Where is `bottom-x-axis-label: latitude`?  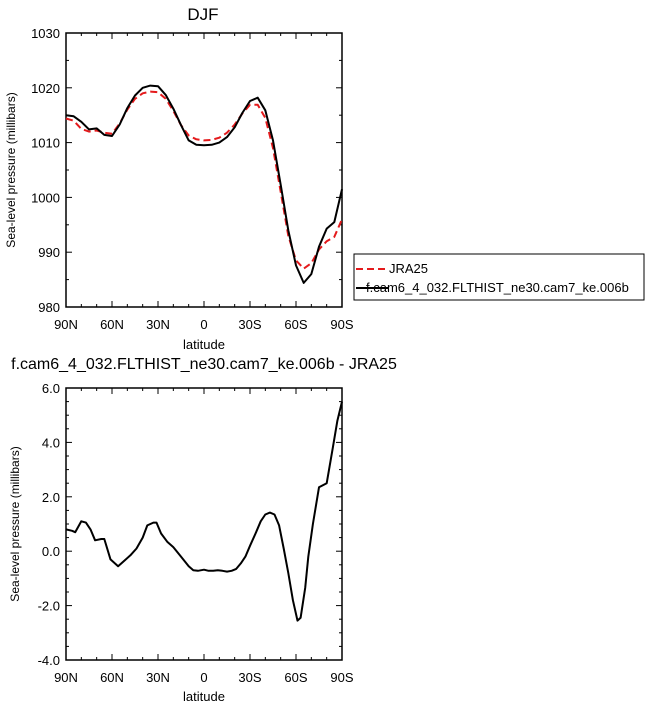 bottom-x-axis-label: latitude is located at coordinates (204, 696).